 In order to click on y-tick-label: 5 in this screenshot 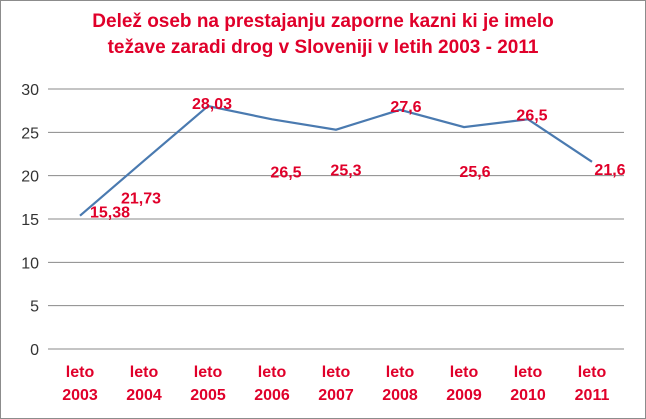, I will do `click(34, 307)`.